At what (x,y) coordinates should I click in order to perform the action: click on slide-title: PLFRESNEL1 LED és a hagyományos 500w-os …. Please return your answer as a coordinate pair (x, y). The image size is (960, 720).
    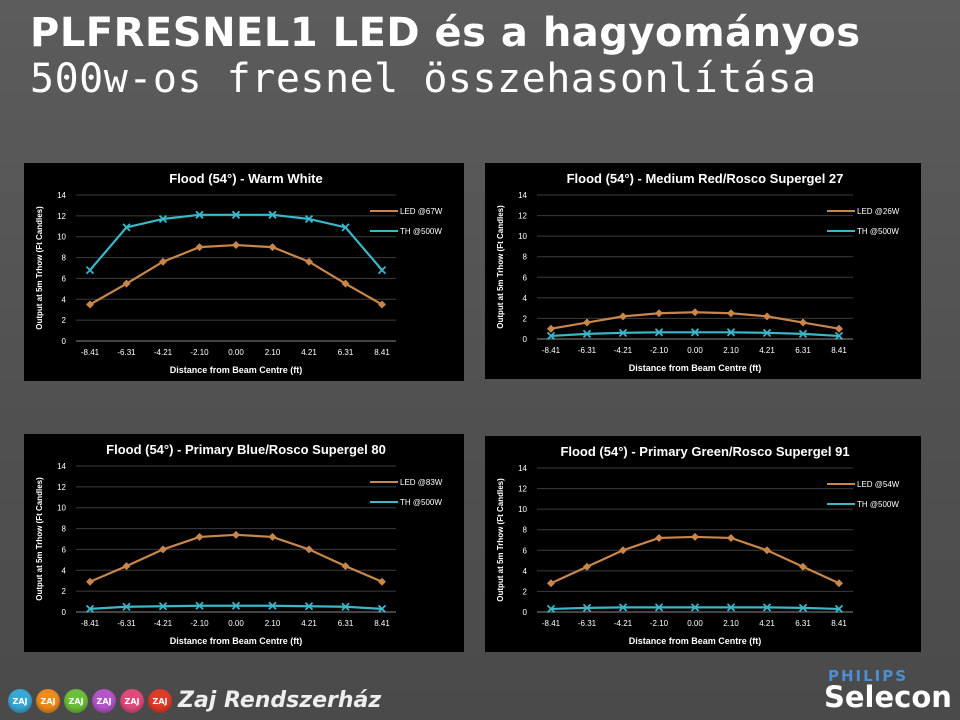
    Looking at the image, I should click on (480, 56).